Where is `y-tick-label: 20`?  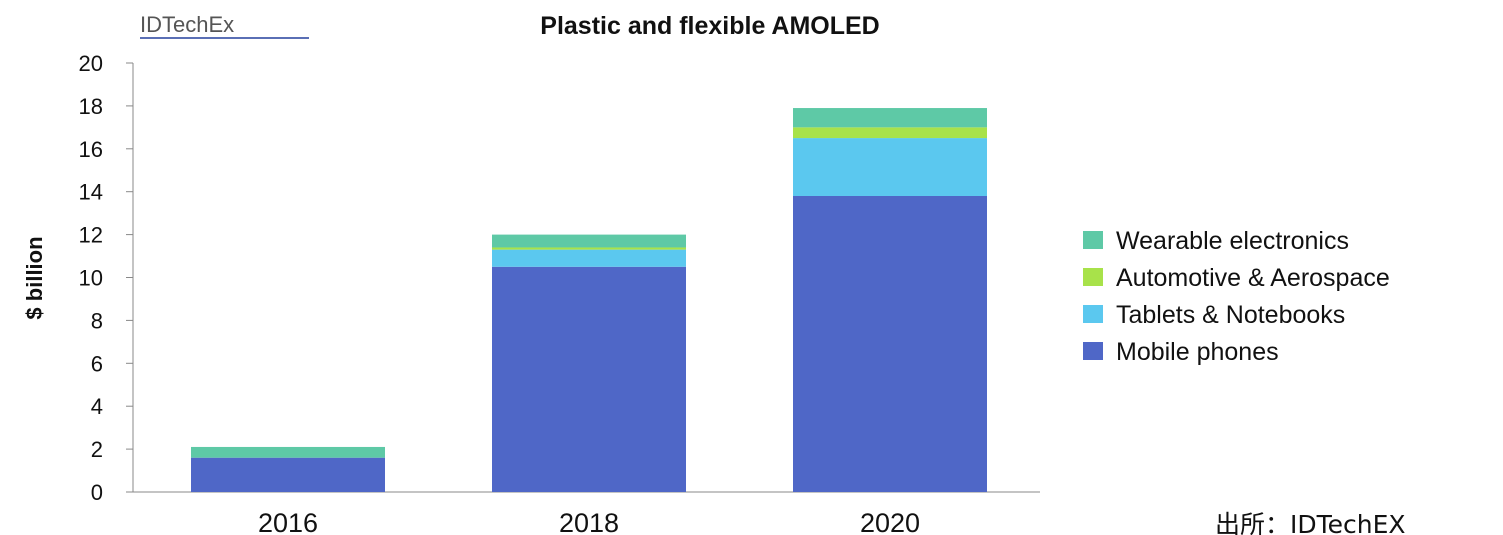 y-tick-label: 20 is located at coordinates (91, 63).